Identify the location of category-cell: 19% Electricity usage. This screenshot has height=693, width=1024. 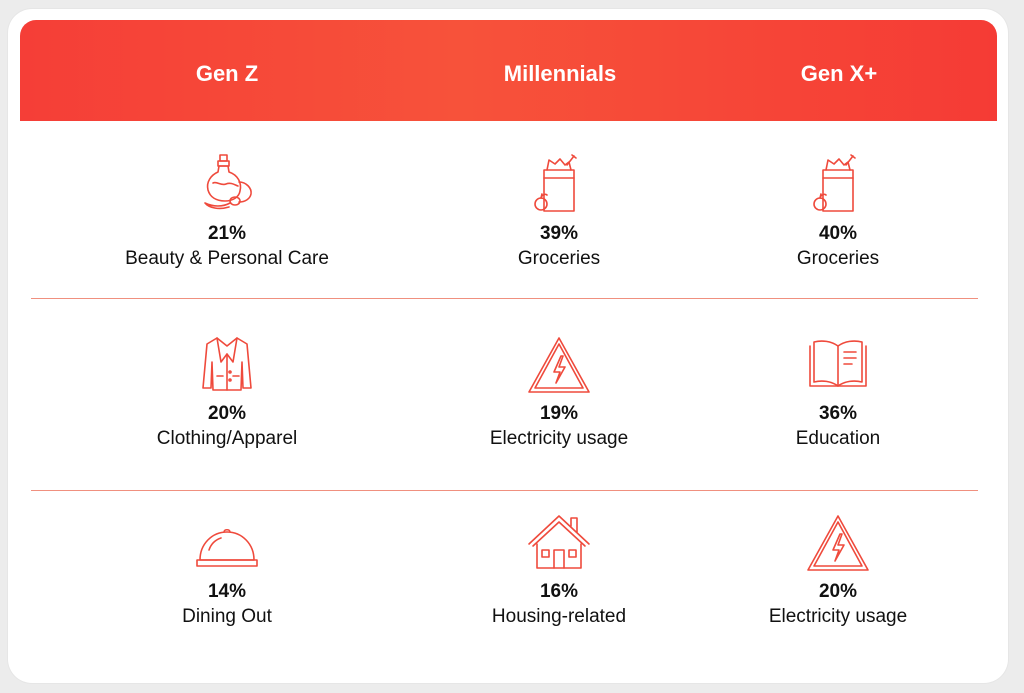
(559, 392).